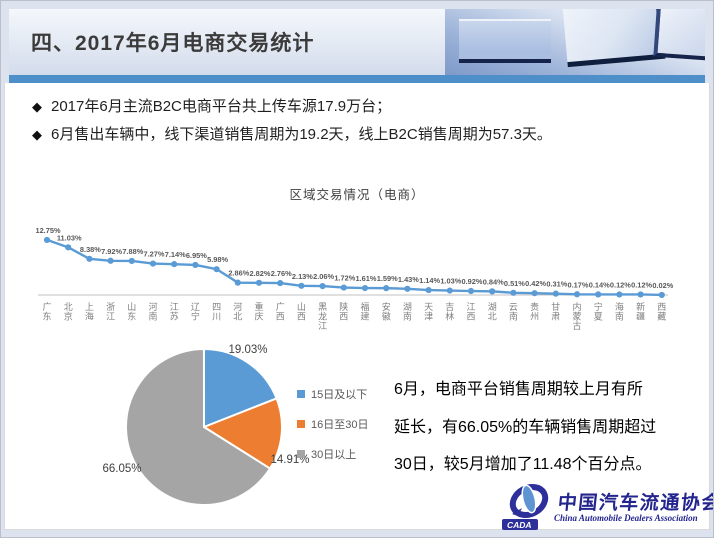  I want to click on svg-text: 7.14%, so click(175, 254).